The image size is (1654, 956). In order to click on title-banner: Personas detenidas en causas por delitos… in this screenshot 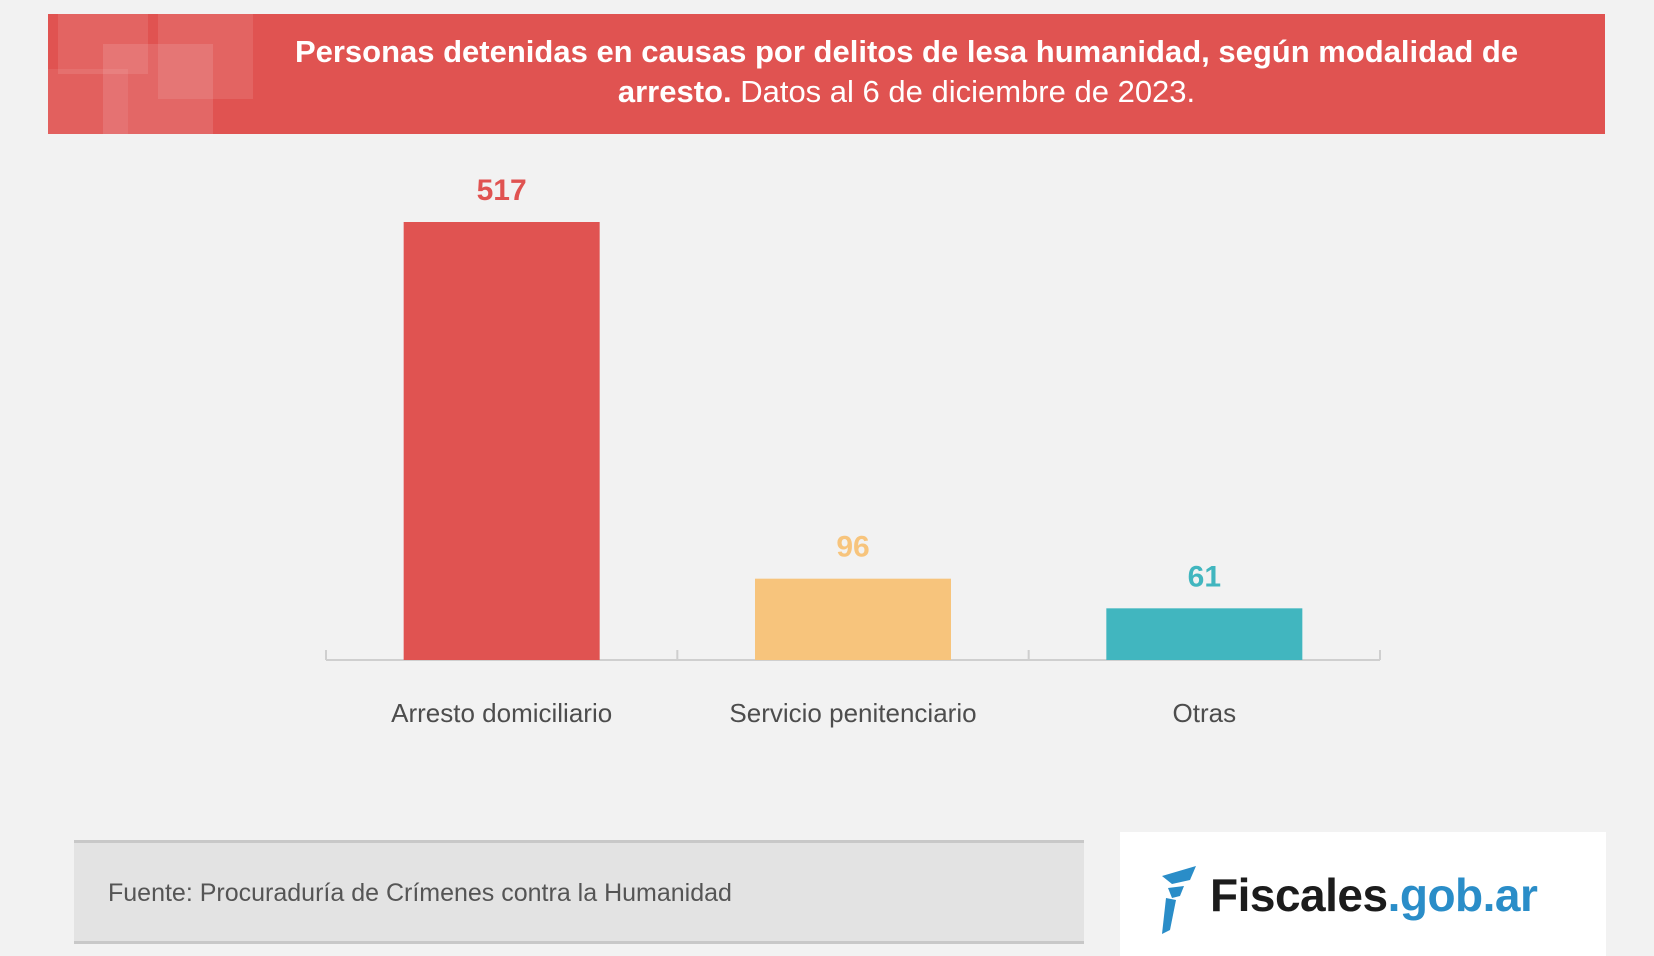, I will do `click(826, 74)`.